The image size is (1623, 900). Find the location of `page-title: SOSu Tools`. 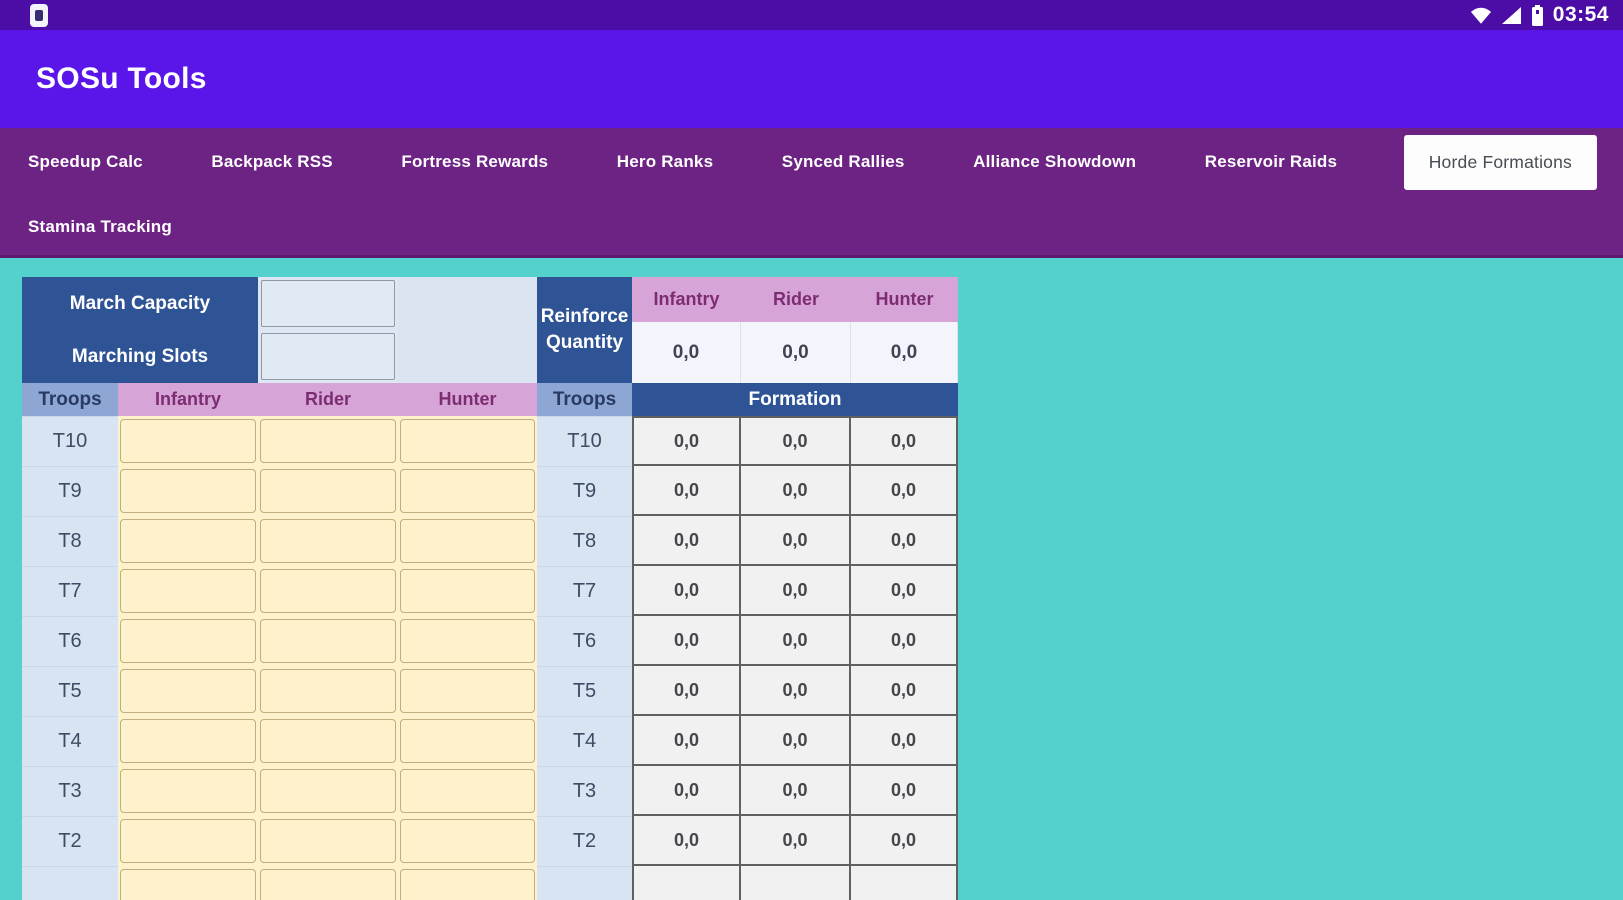

page-title: SOSu Tools is located at coordinates (121, 78).